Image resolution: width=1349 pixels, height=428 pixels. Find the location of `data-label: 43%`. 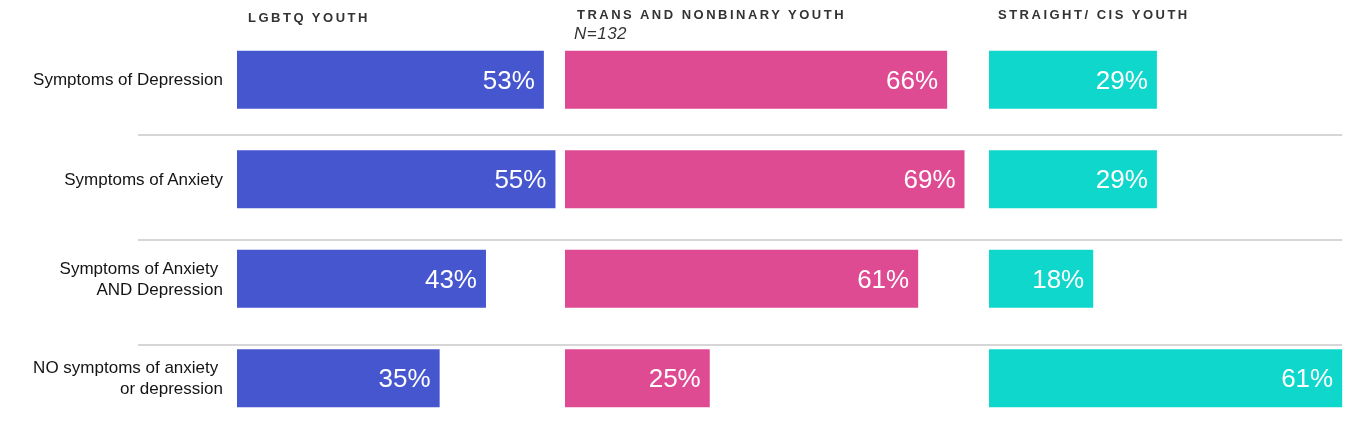

data-label: 43% is located at coordinates (450, 278).